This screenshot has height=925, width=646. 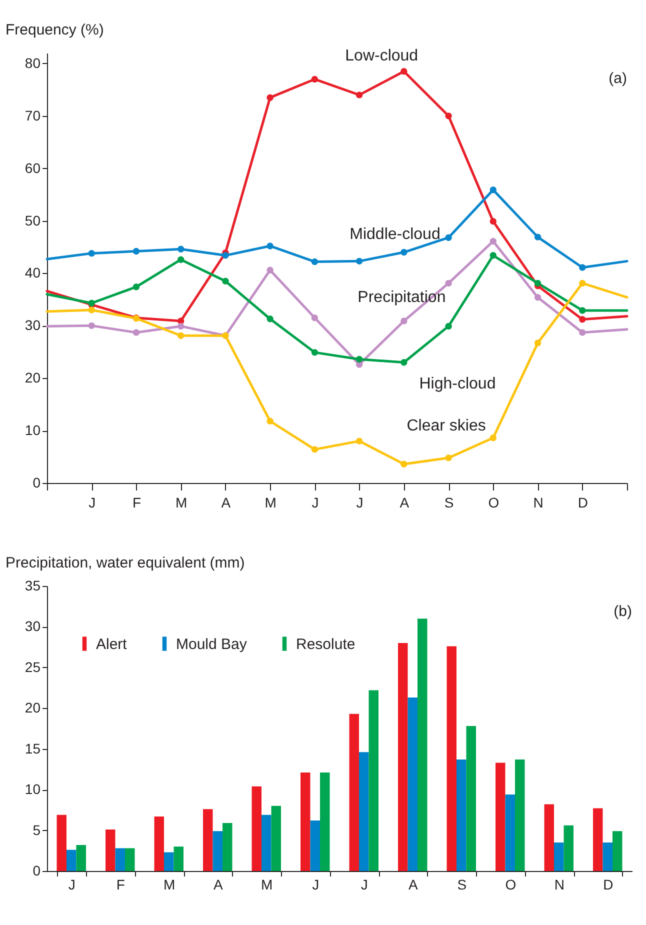 I want to click on legend-label: Alert, so click(x=112, y=644).